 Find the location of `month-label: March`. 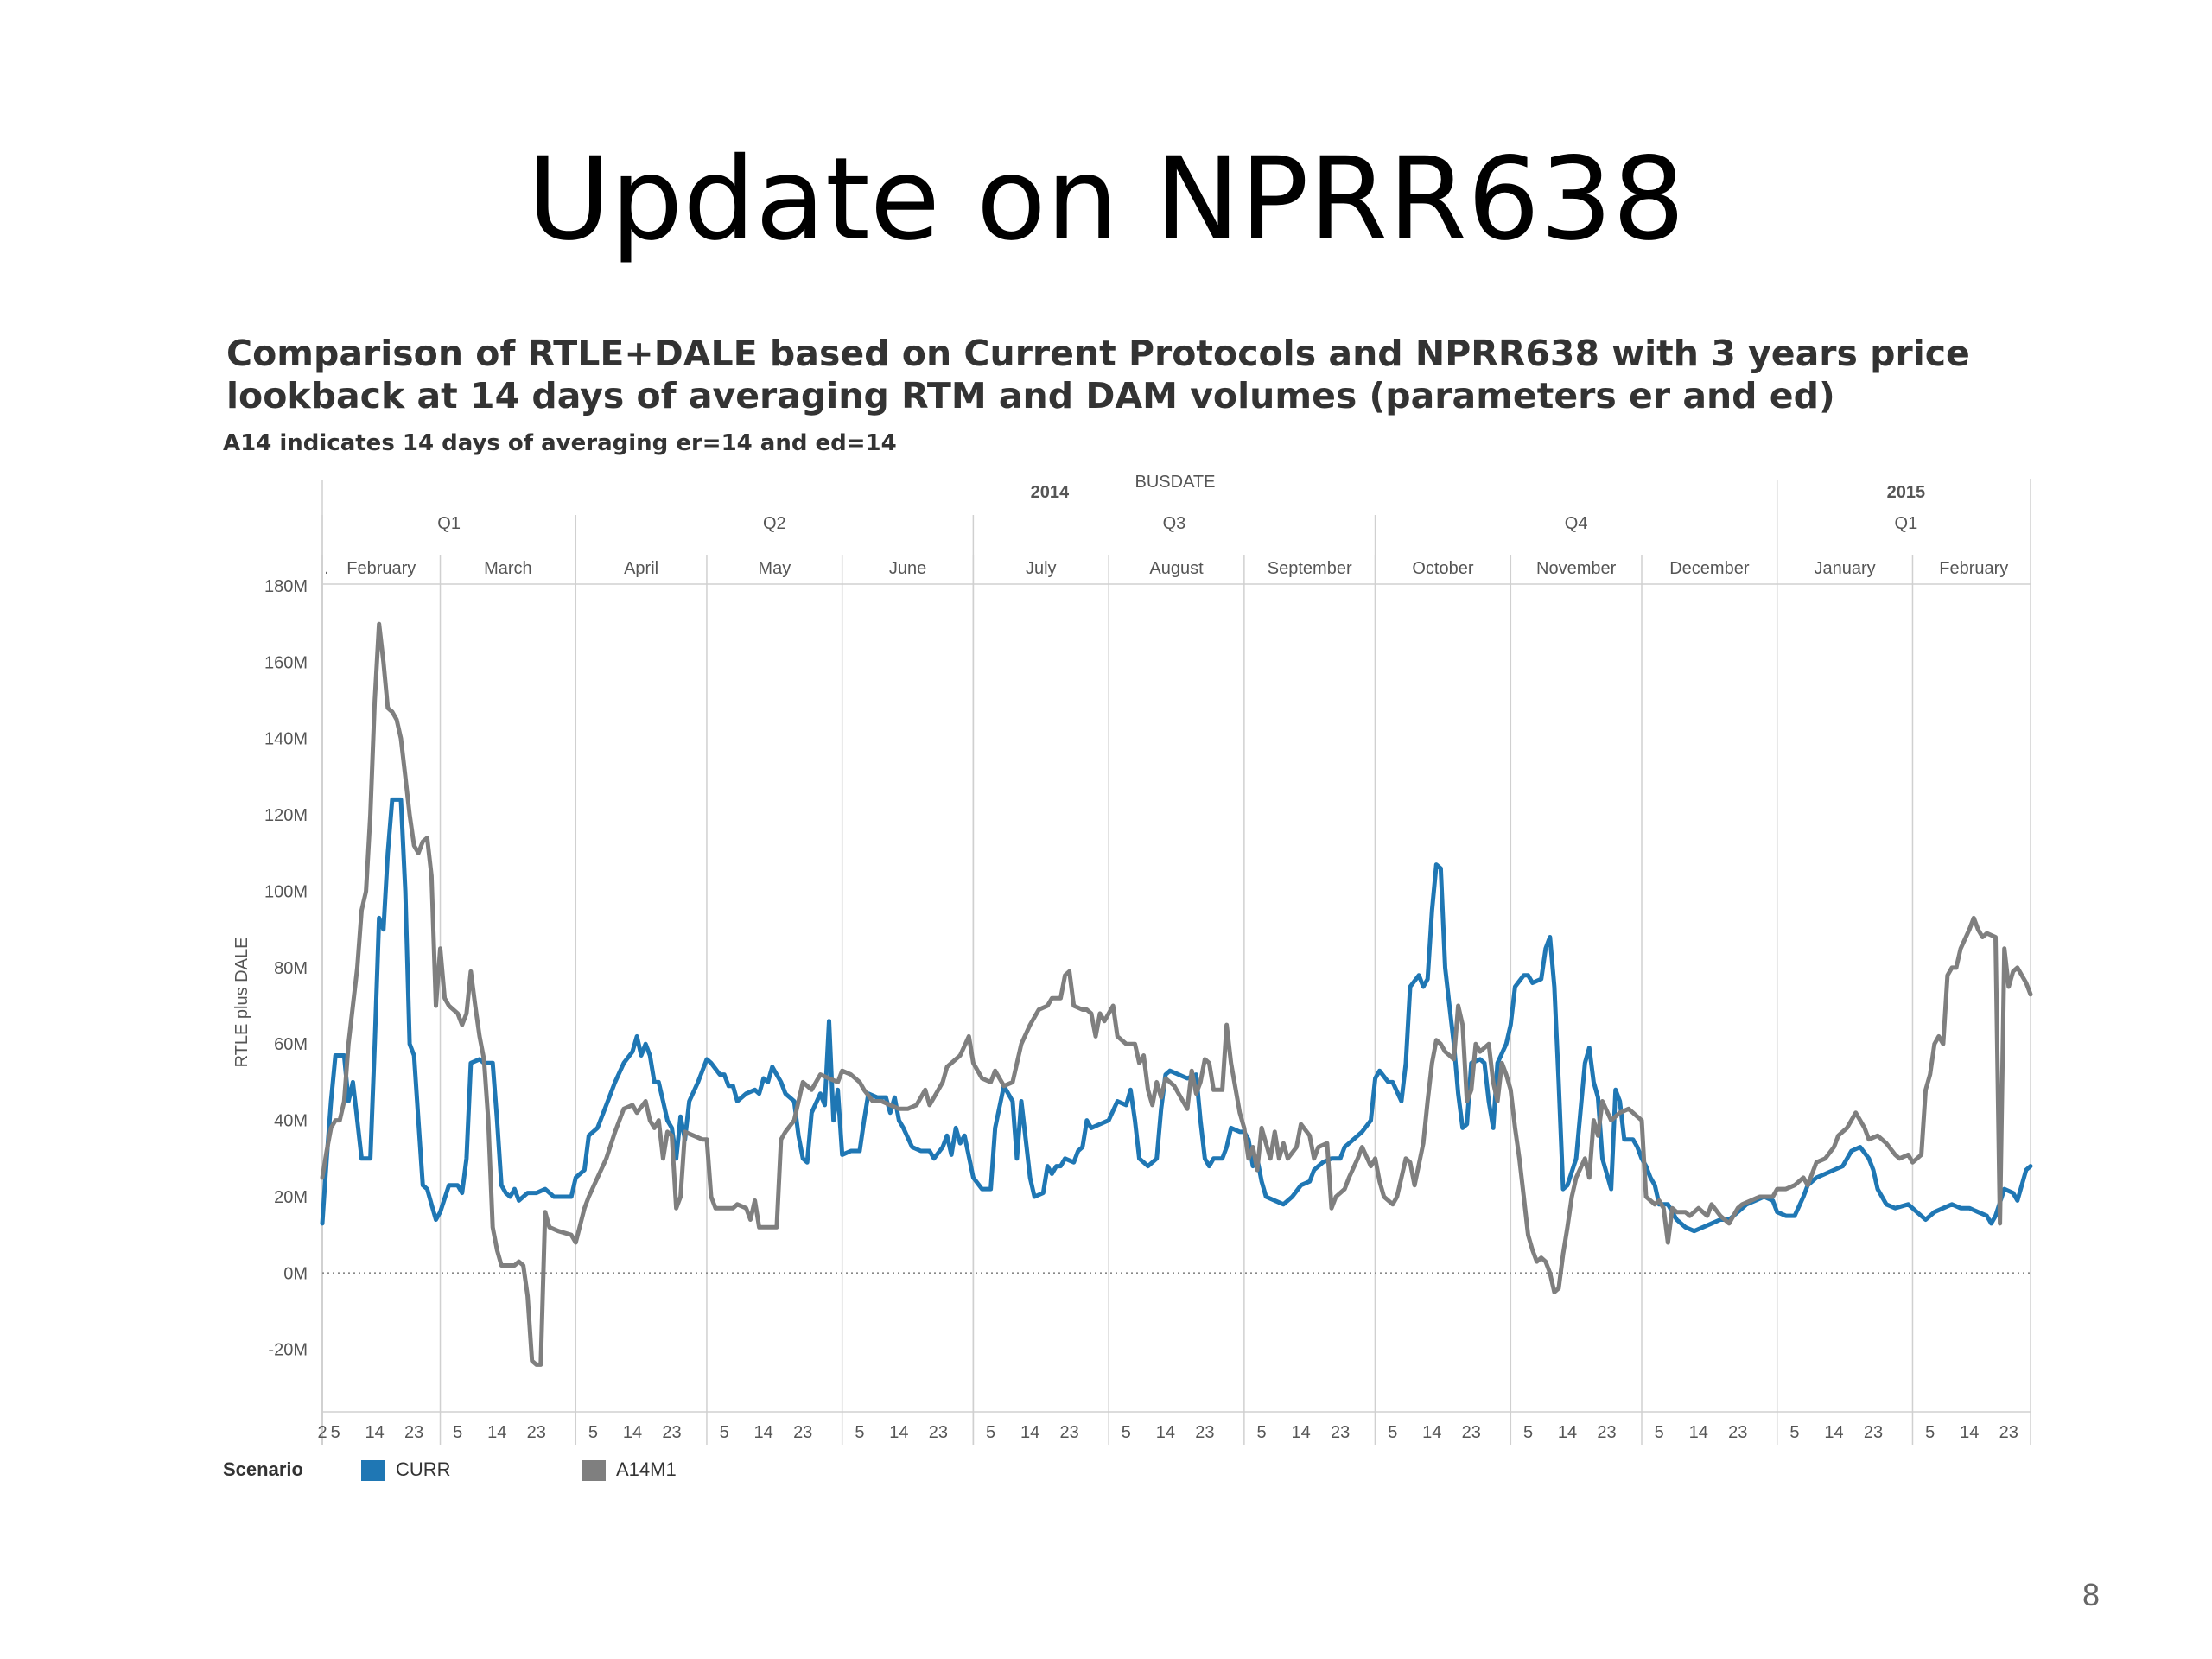

month-label: March is located at coordinates (508, 568).